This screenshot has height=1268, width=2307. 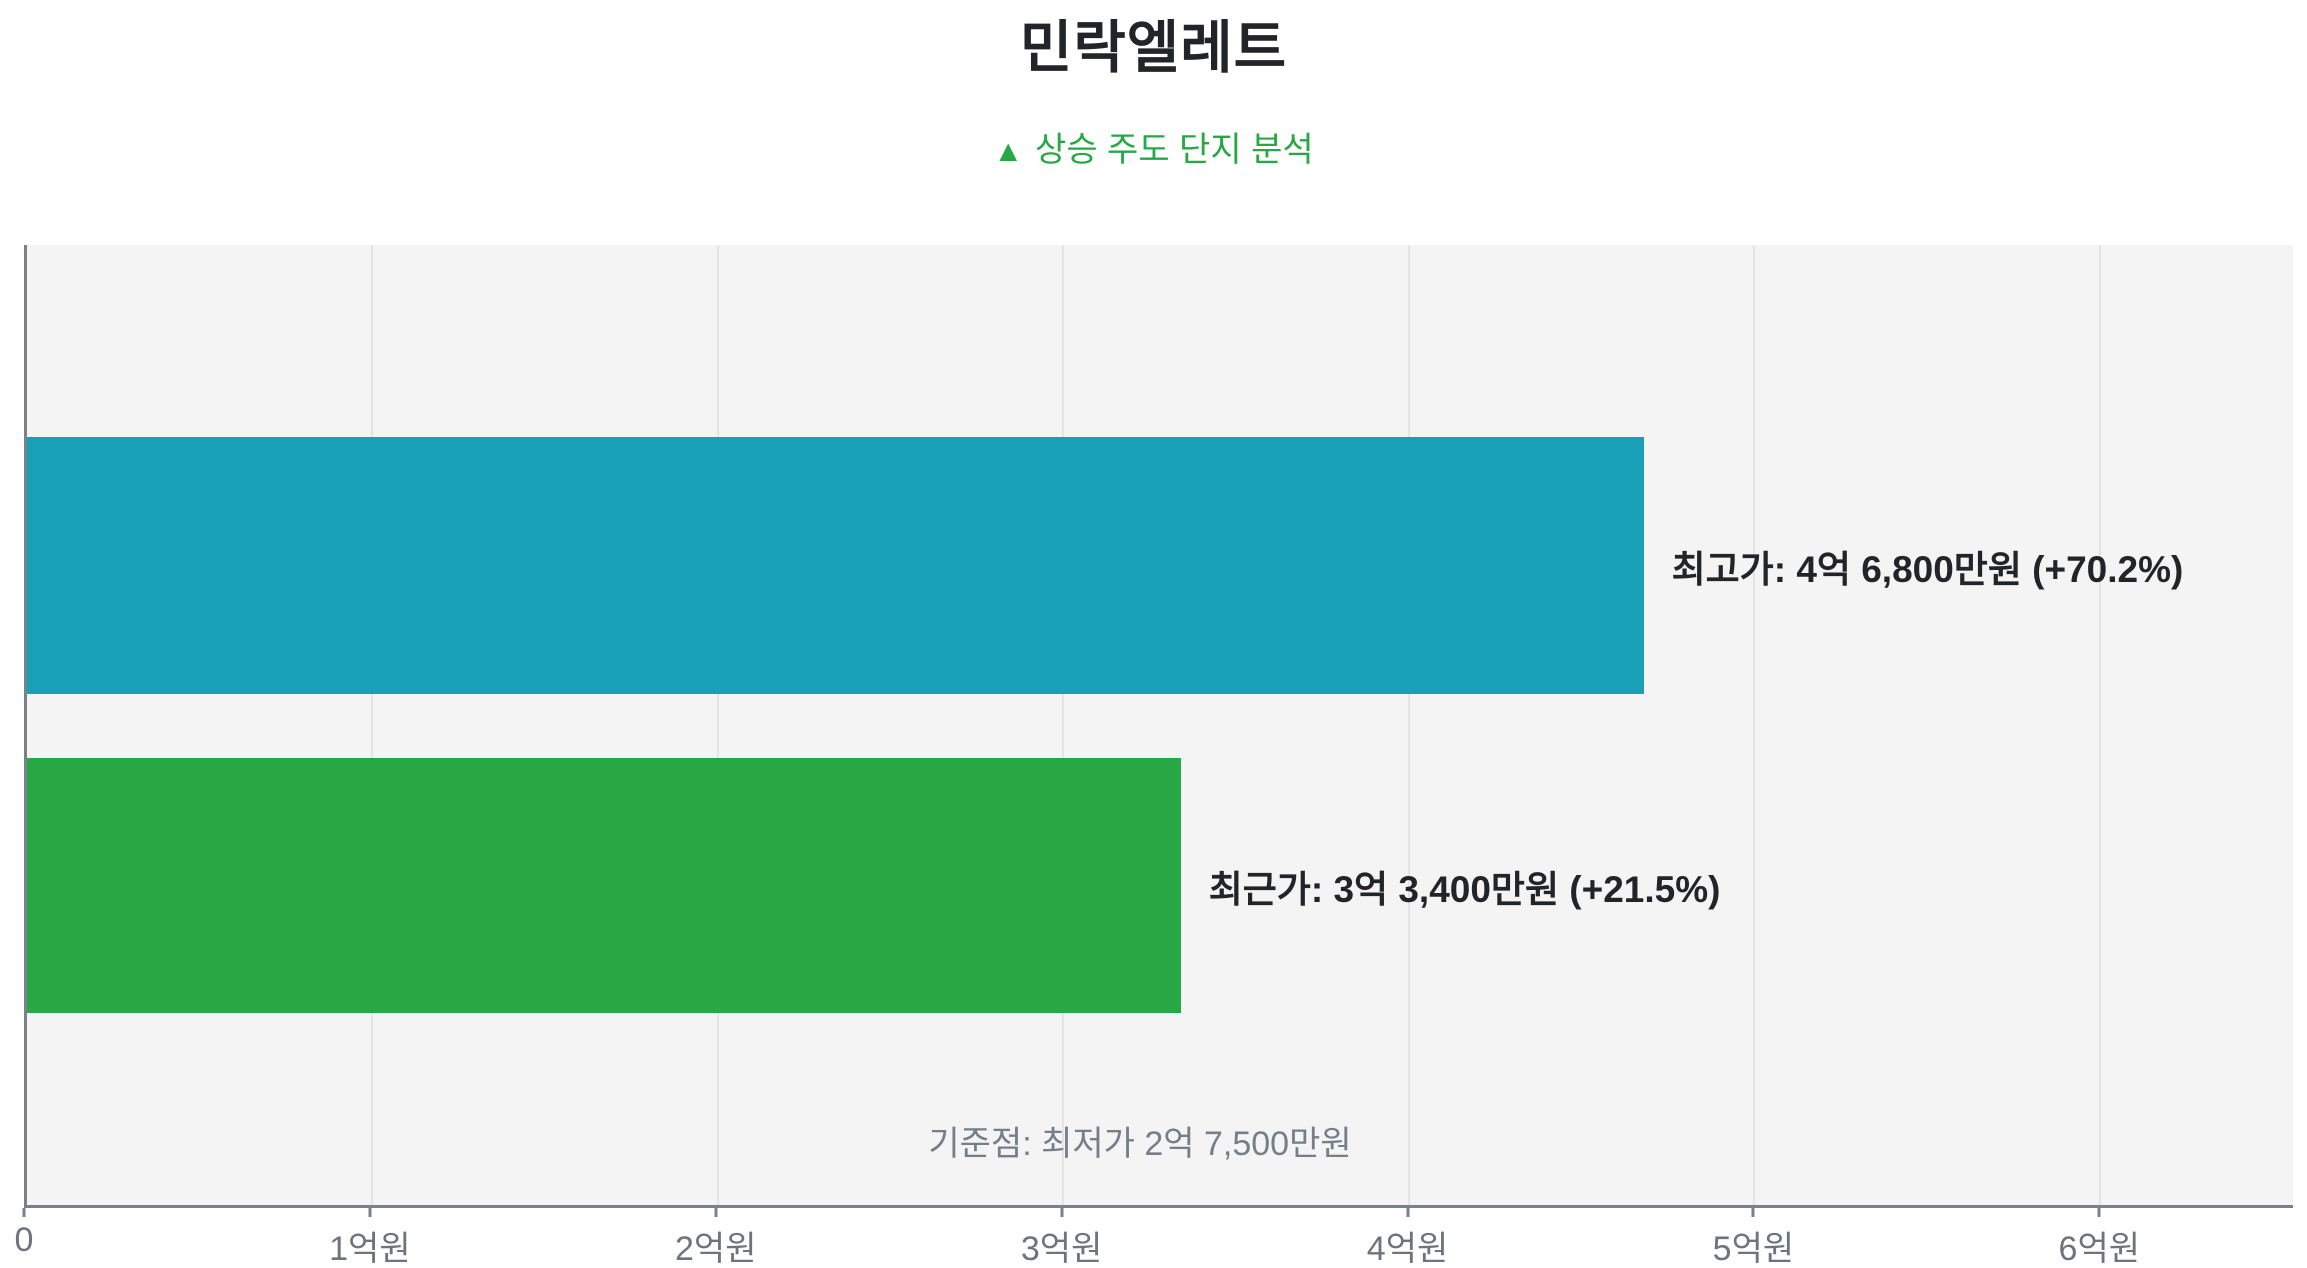 I want to click on bar-value-label: 최근가: 3억 3,400만원 (+21.5%), so click(x=1464, y=889).